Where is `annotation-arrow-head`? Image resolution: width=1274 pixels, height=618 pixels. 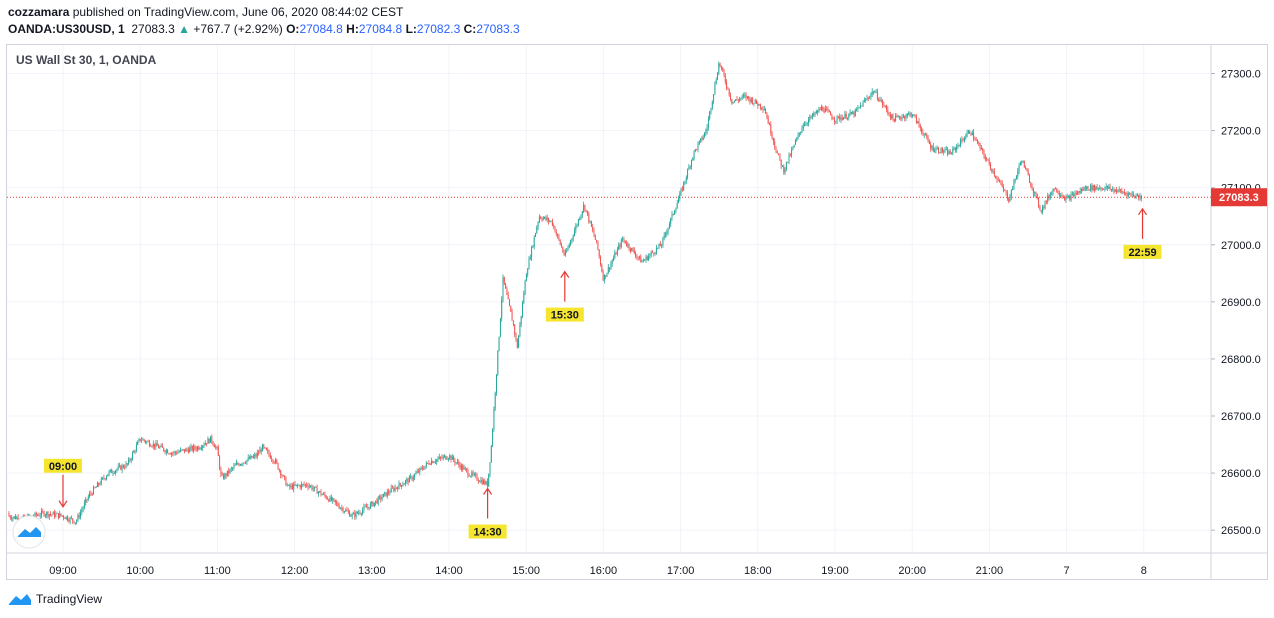
annotation-arrow-head is located at coordinates (488, 491).